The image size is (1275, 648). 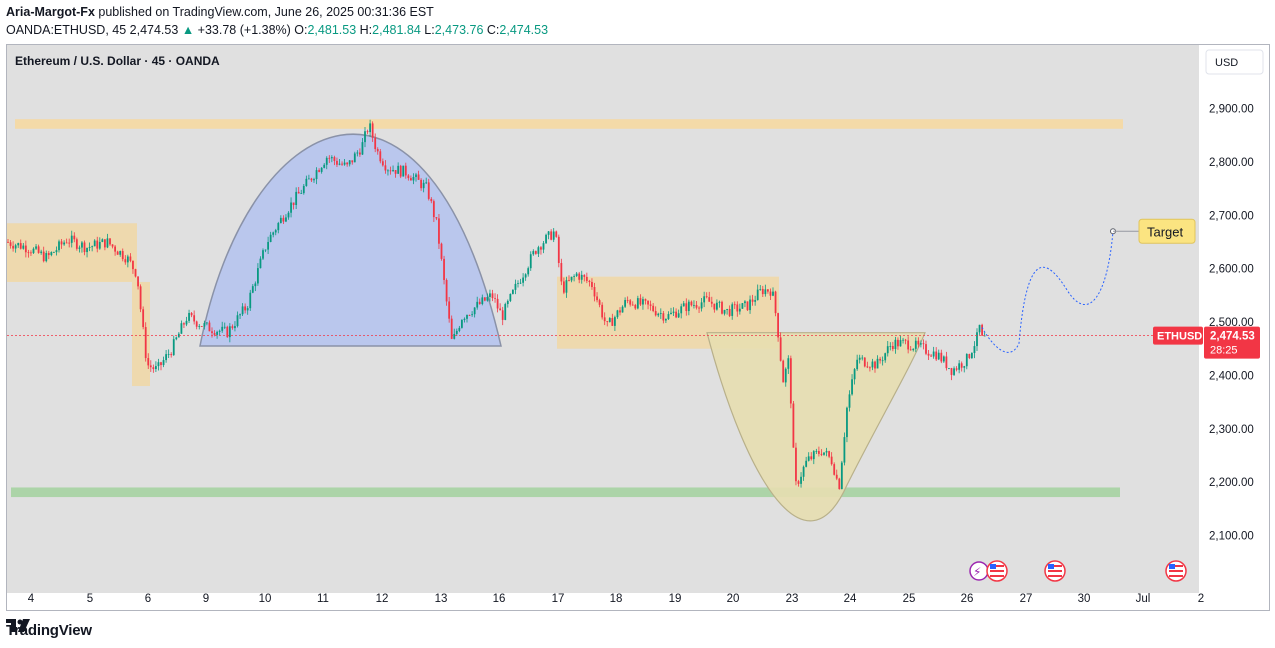 I want to click on lightning-event-icon: ⚡, so click(x=979, y=571).